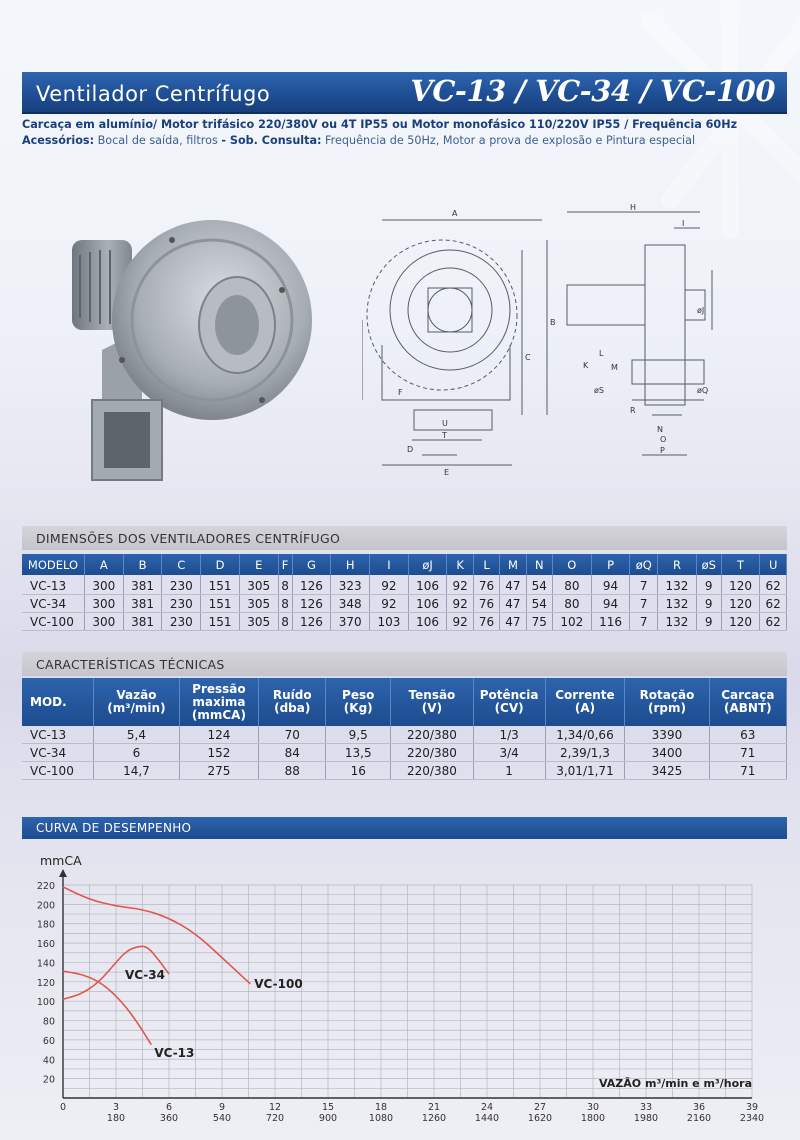 This screenshot has width=800, height=1140. What do you see at coordinates (741, 564) in the screenshot?
I see `col-t: T` at bounding box center [741, 564].